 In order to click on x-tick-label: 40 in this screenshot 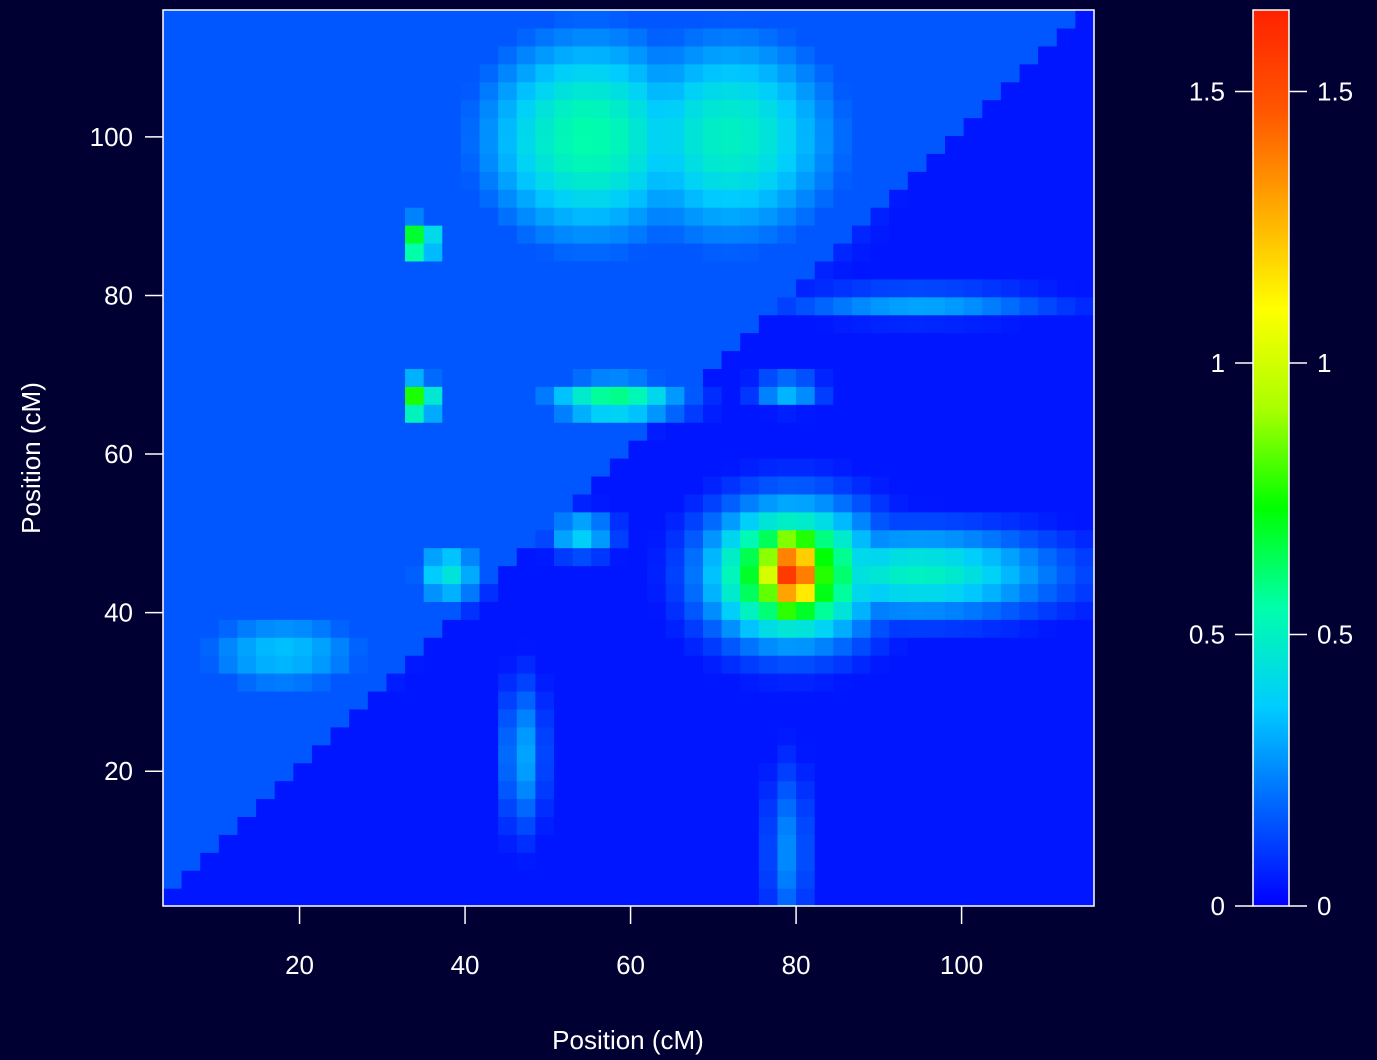, I will do `click(465, 965)`.